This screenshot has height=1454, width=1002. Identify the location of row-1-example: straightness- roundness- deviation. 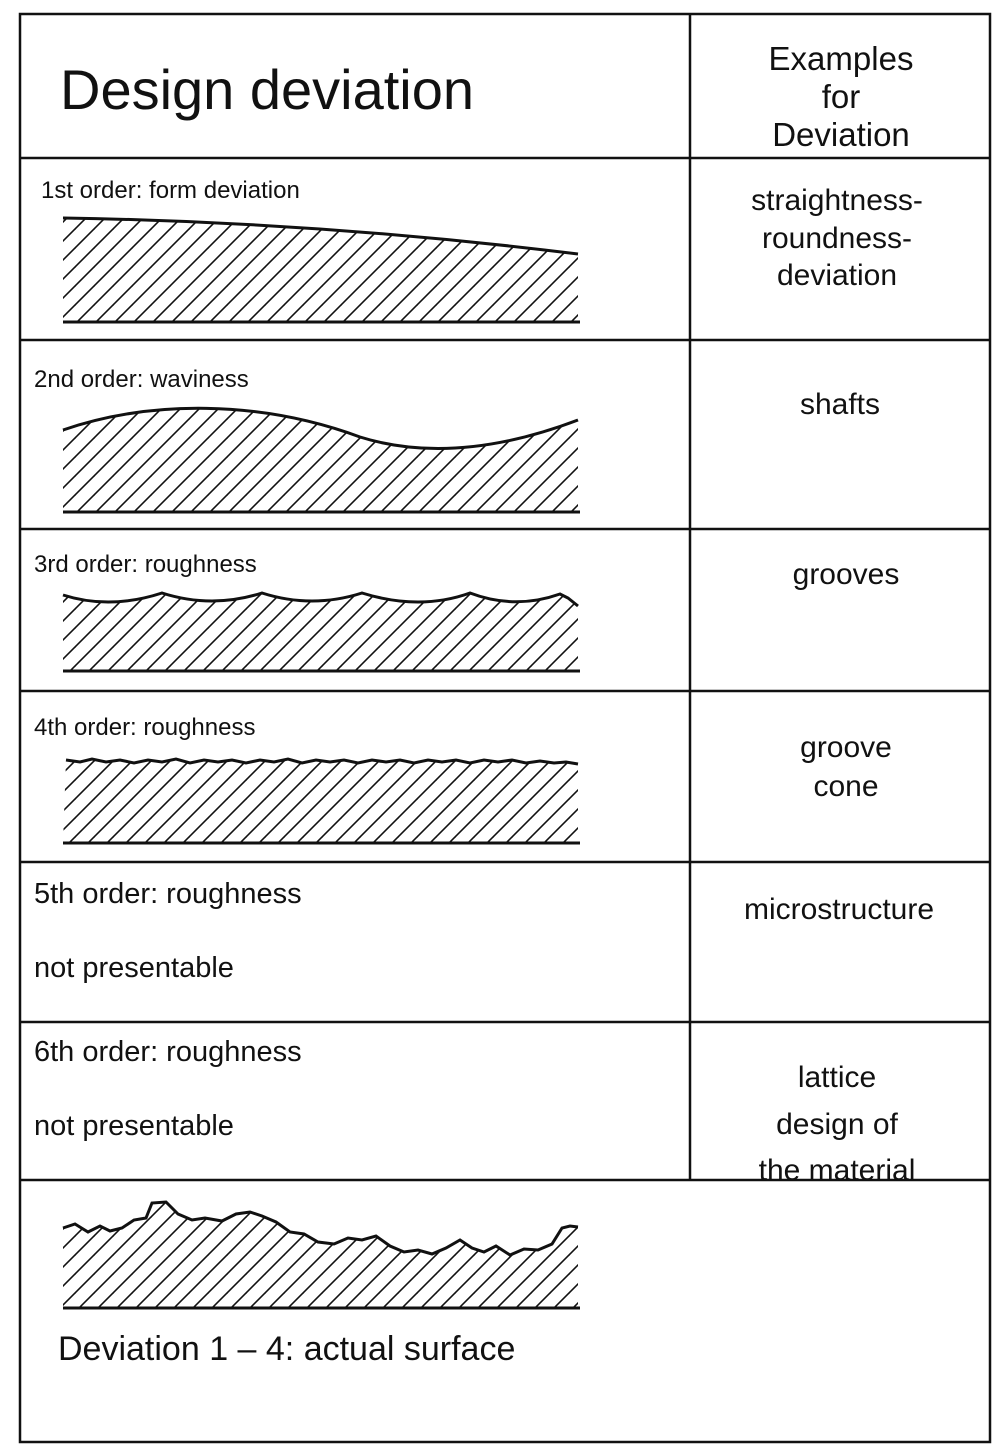
(837, 238).